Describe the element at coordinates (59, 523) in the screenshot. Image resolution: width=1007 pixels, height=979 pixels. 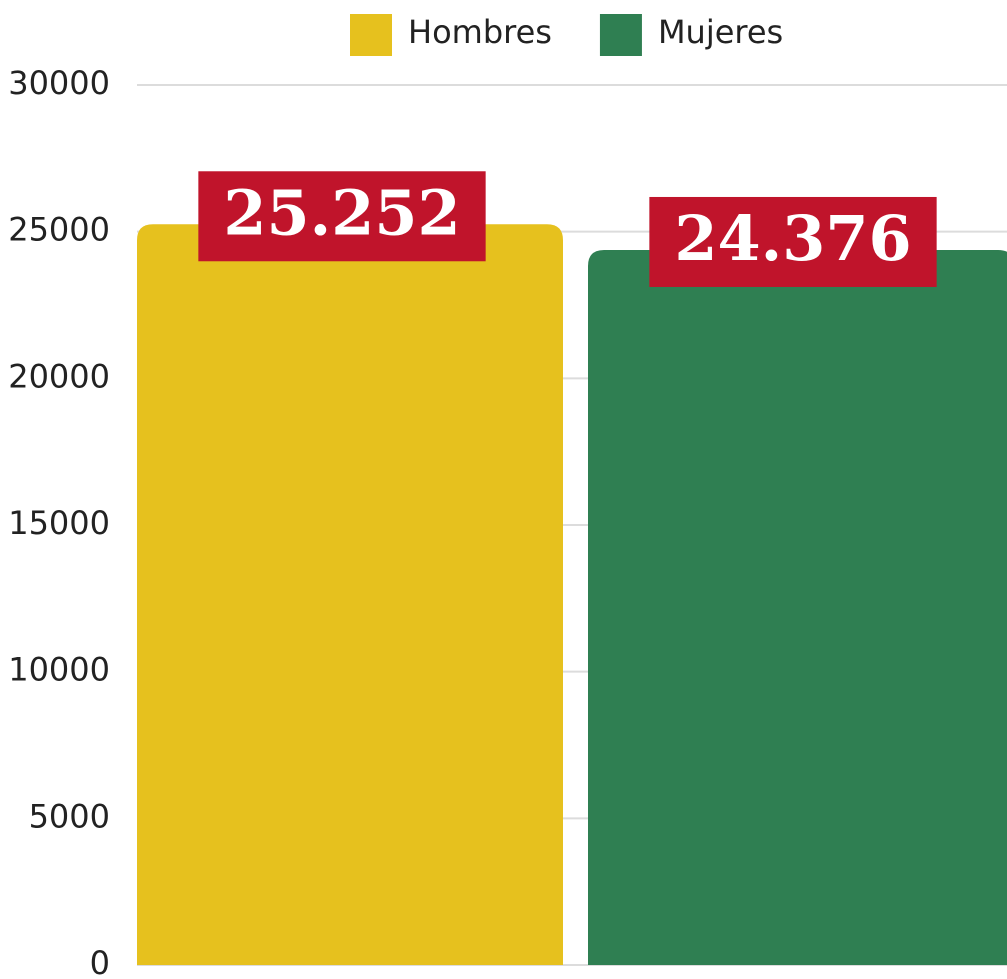
I see `y-tick-label: 15000` at that location.